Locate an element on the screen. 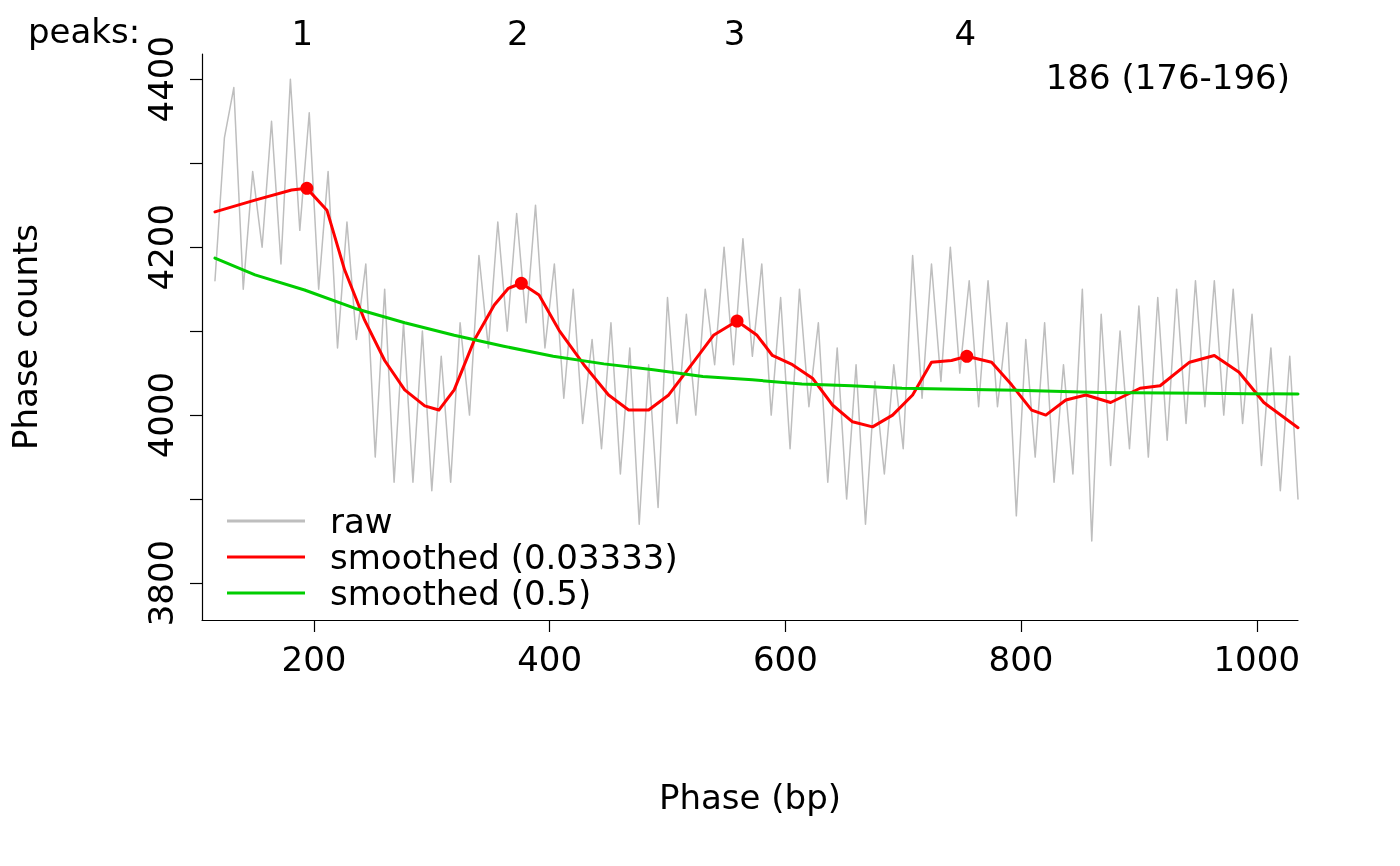 This screenshot has width=1400, height=866. x-tick-label: 400 is located at coordinates (550, 659).